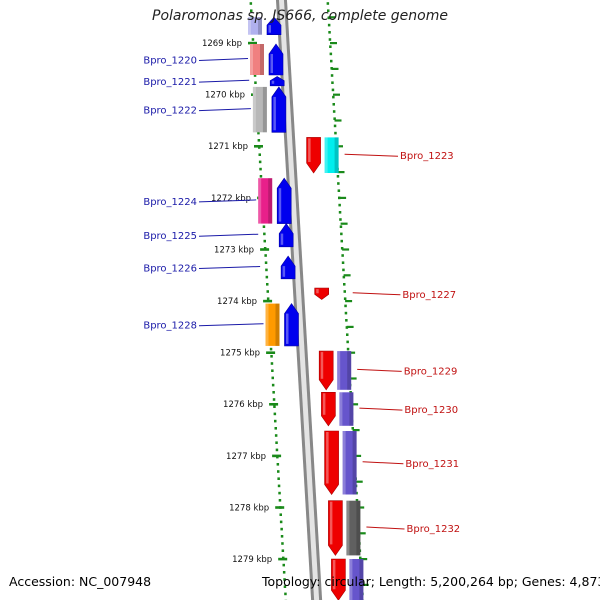 The image size is (600, 600). What do you see at coordinates (246, 457) in the screenshot?
I see `ruler-tick-label: 1277 kbp` at bounding box center [246, 457].